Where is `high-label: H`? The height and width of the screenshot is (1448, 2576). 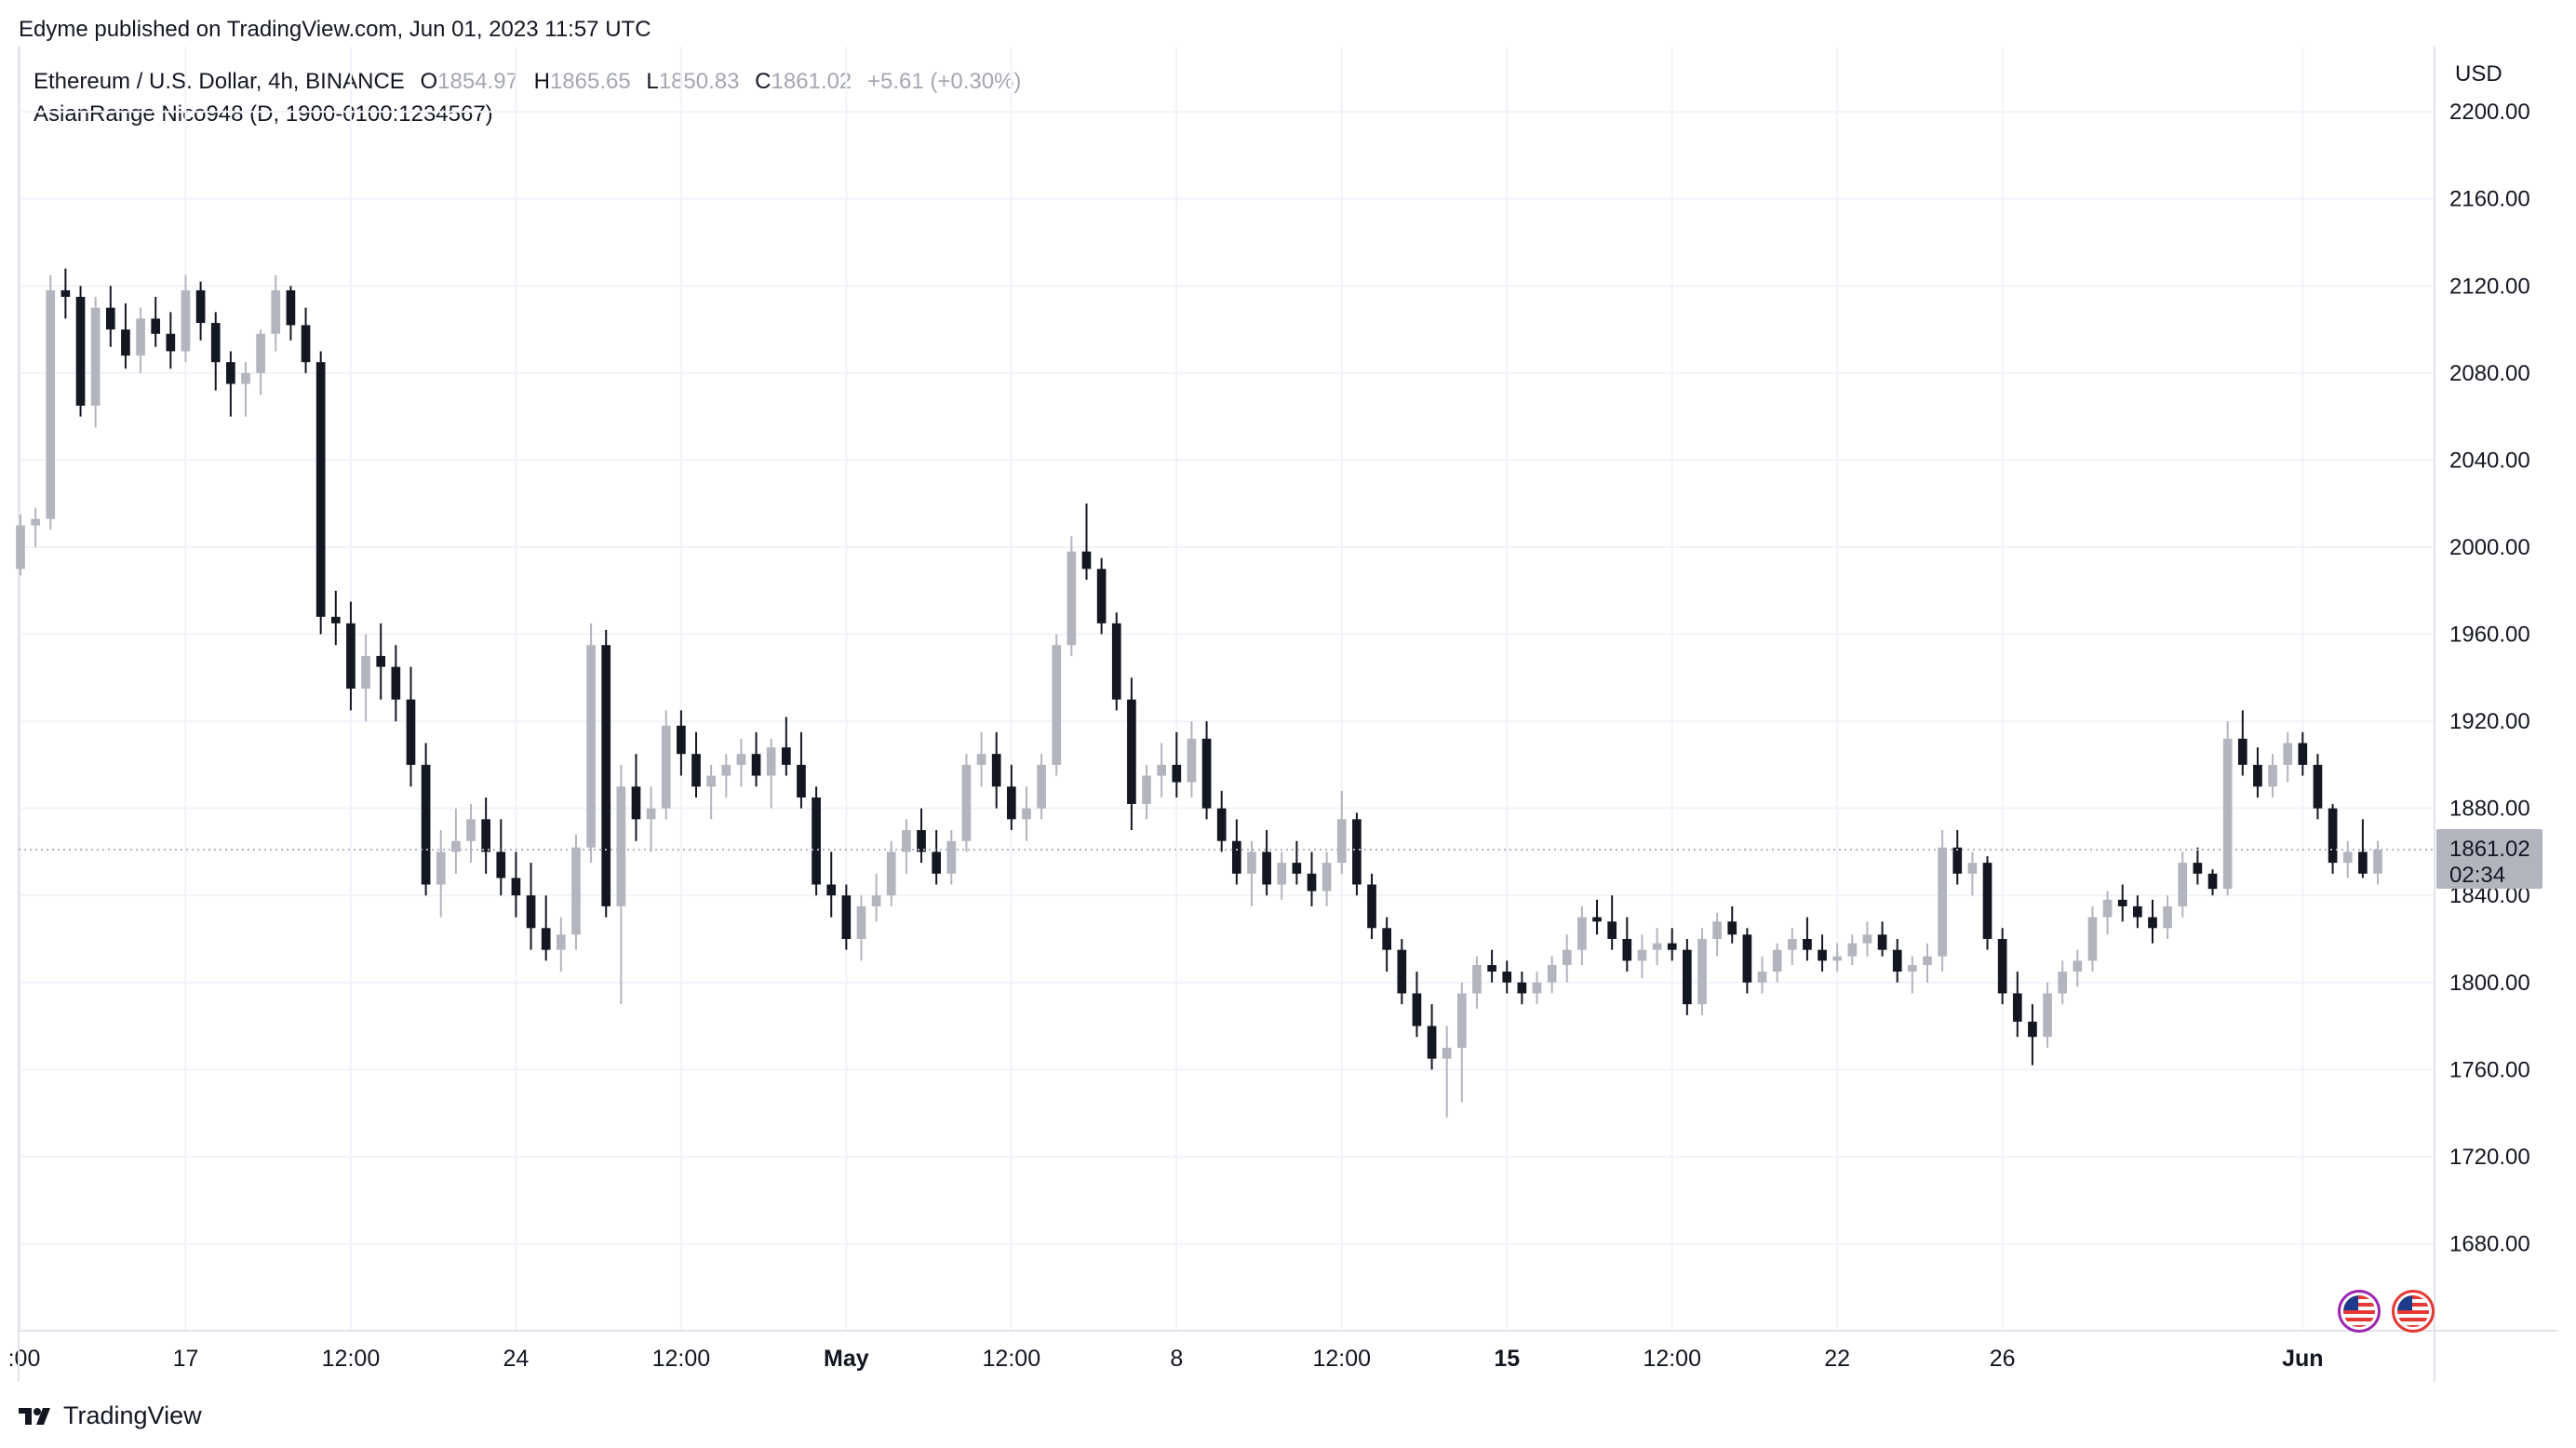 high-label: H is located at coordinates (541, 81).